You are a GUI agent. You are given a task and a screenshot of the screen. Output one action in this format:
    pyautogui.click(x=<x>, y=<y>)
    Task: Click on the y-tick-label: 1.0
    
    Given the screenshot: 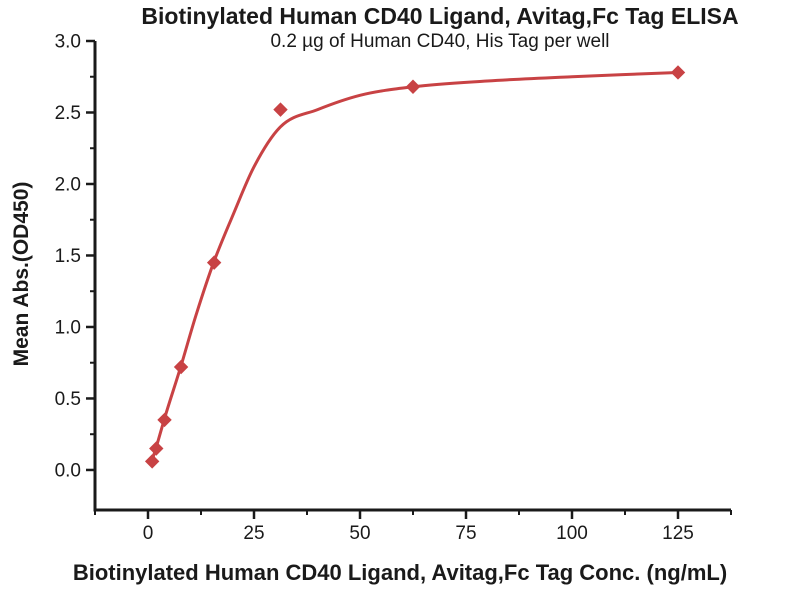 What is the action you would take?
    pyautogui.click(x=68, y=328)
    